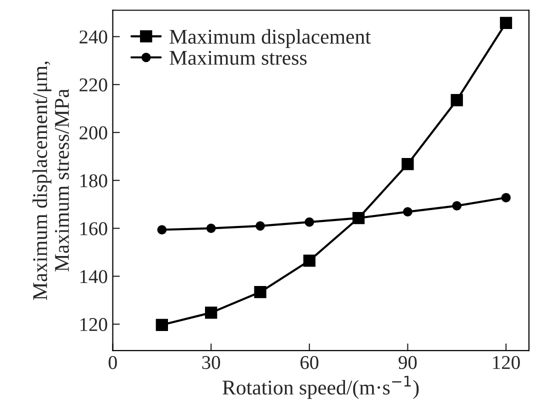 Image resolution: width=537 pixels, height=410 pixels. What do you see at coordinates (94, 325) in the screenshot?
I see `y-tick-label: 120` at bounding box center [94, 325].